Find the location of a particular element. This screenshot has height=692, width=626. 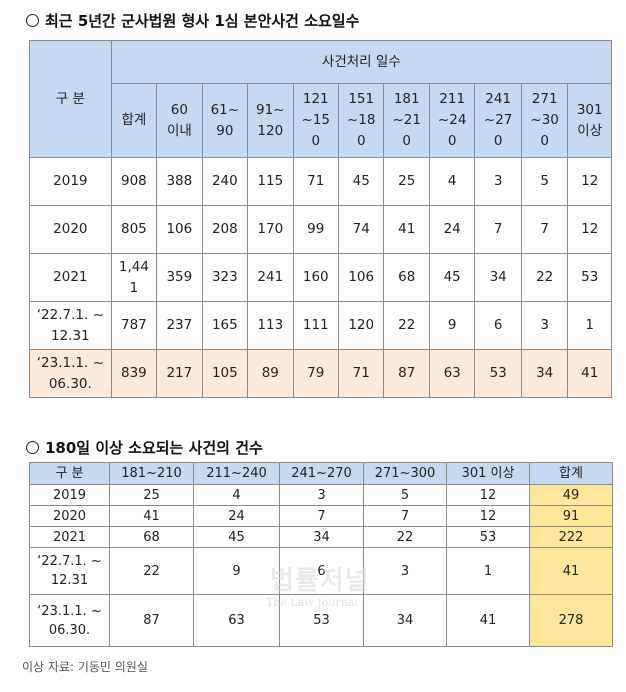

table-row: ‘22.7.1. ~ 12.31 22 9 6 3 1 41 is located at coordinates (321, 571).